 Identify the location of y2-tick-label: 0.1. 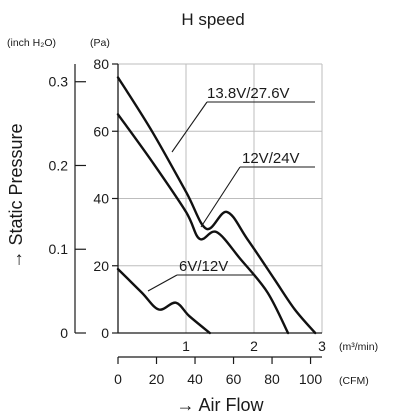
(59, 249).